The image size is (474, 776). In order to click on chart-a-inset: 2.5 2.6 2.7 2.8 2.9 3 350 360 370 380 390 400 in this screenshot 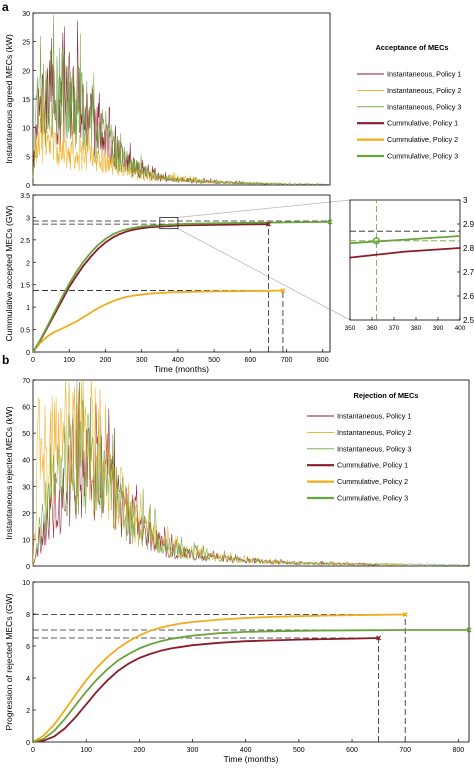, I will do `click(409, 264)`.